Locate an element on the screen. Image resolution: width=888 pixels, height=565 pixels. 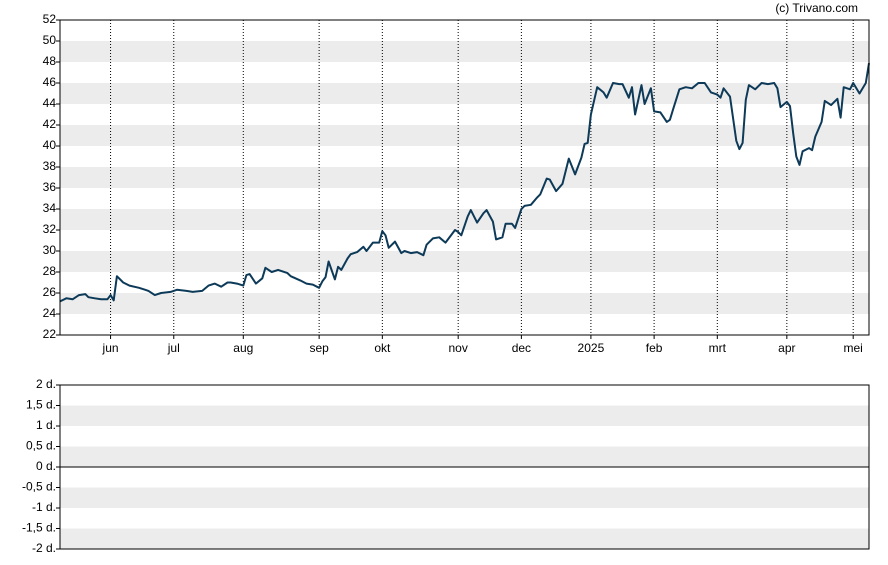
credit: (c) Trivano.com is located at coordinates (816, 8).